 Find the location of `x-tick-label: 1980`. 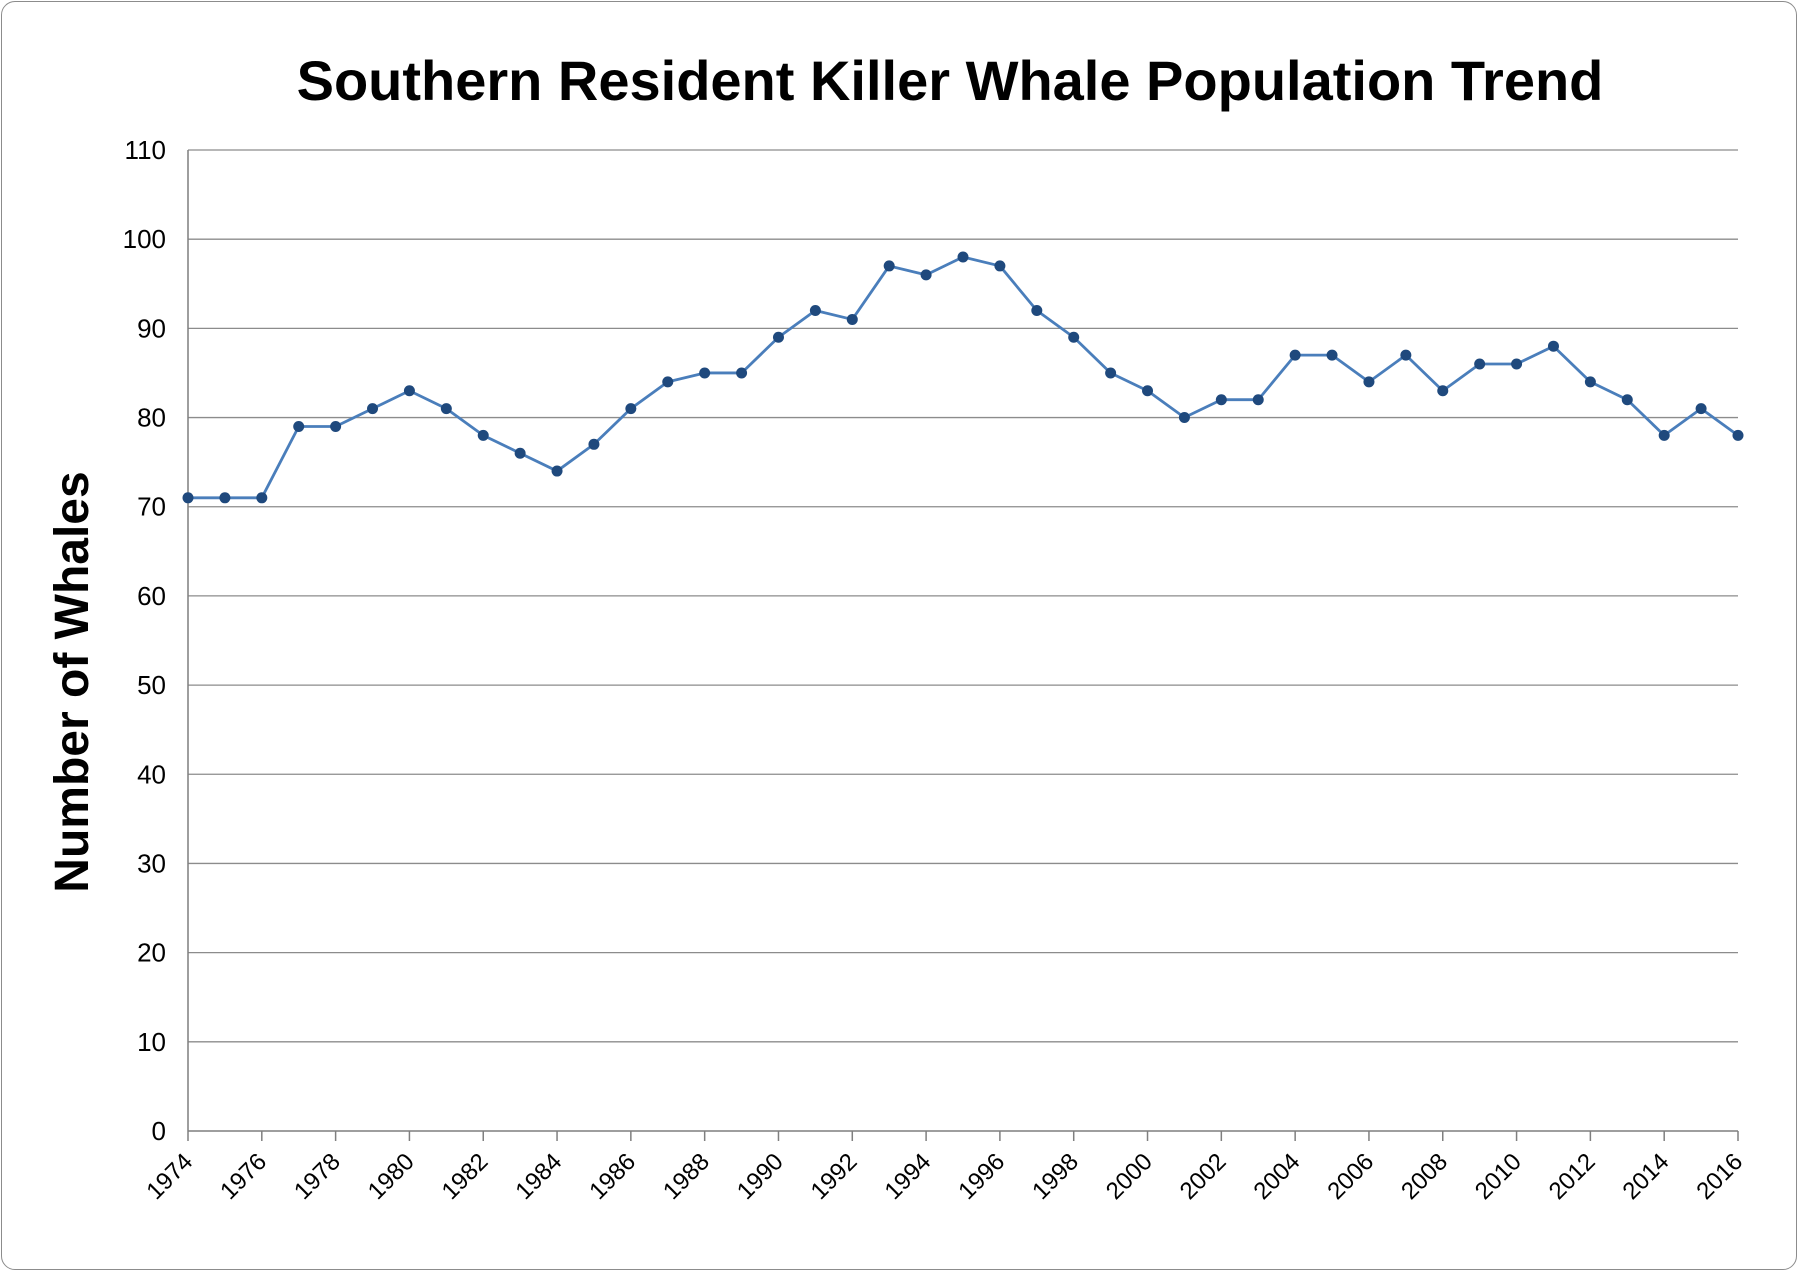

x-tick-label: 1980 is located at coordinates (391, 1176).